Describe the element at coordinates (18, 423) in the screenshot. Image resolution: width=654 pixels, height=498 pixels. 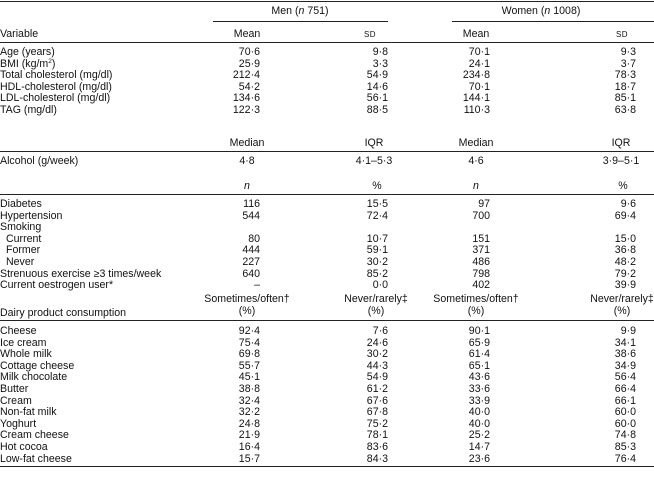
I see `row-label: Yoghurt` at that location.